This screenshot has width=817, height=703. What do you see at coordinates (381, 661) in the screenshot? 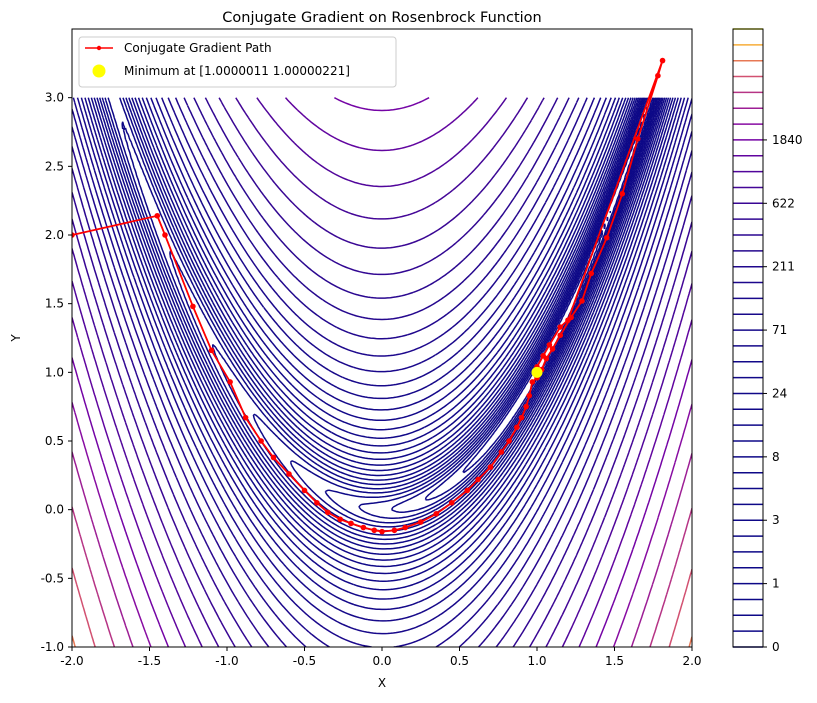
I see `x-tick-label: 0.0` at bounding box center [381, 661].